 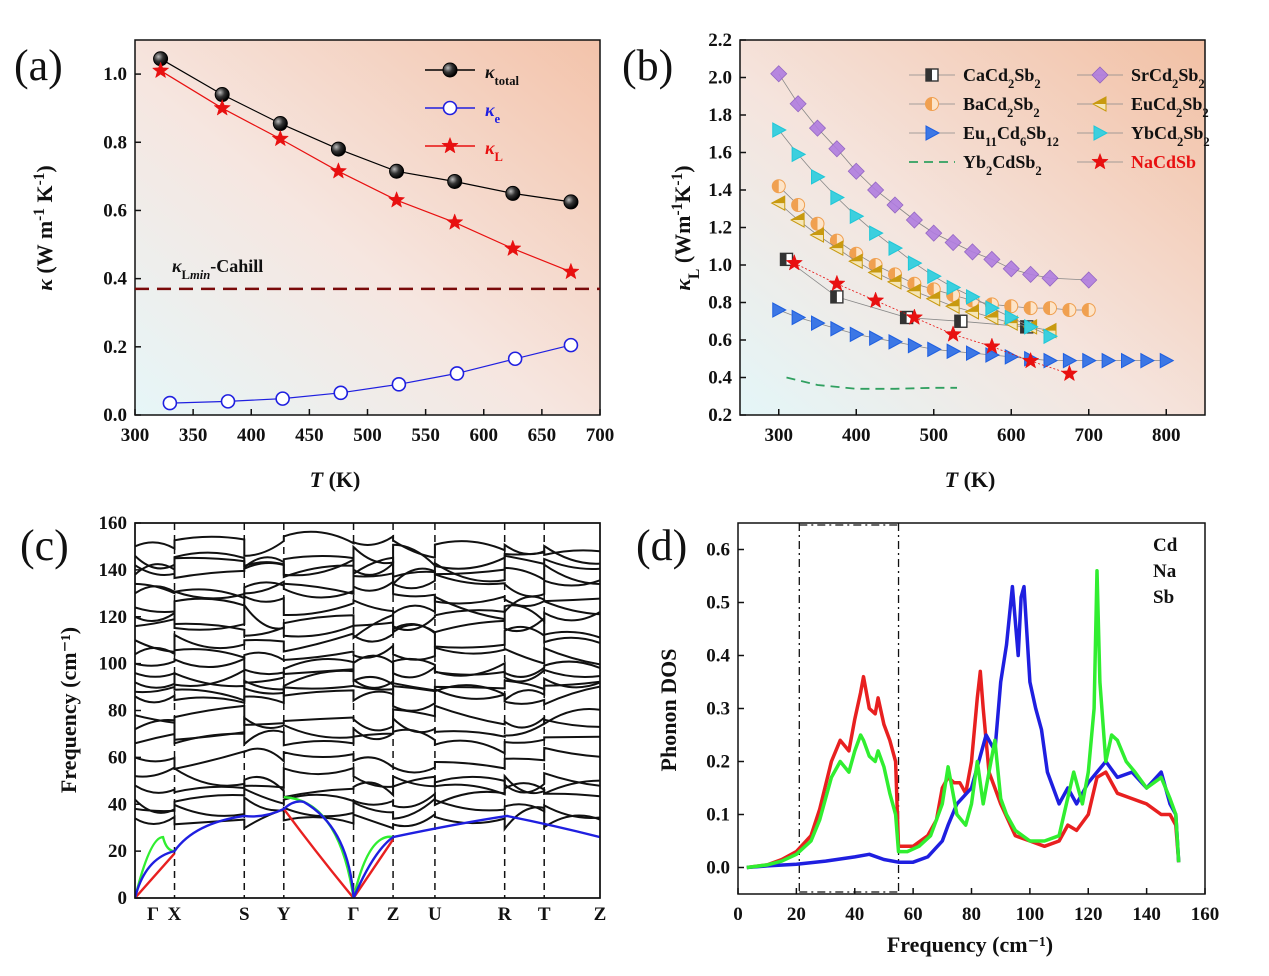 I want to click on y-tick-label: 60, so click(x=117, y=757).